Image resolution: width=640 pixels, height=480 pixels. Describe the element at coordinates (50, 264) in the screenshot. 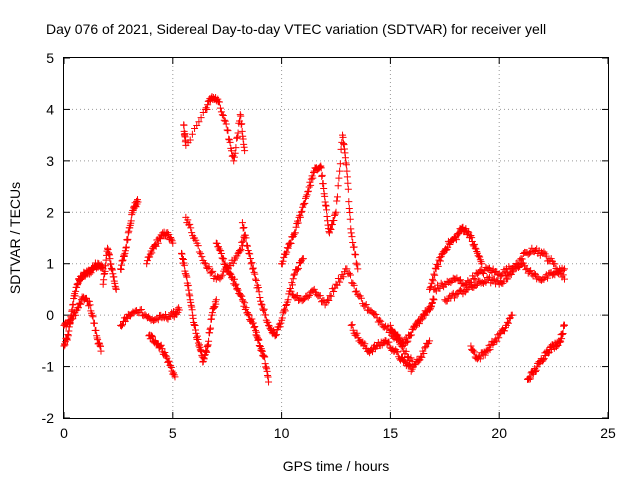

I see `y-tick-label: 1` at that location.